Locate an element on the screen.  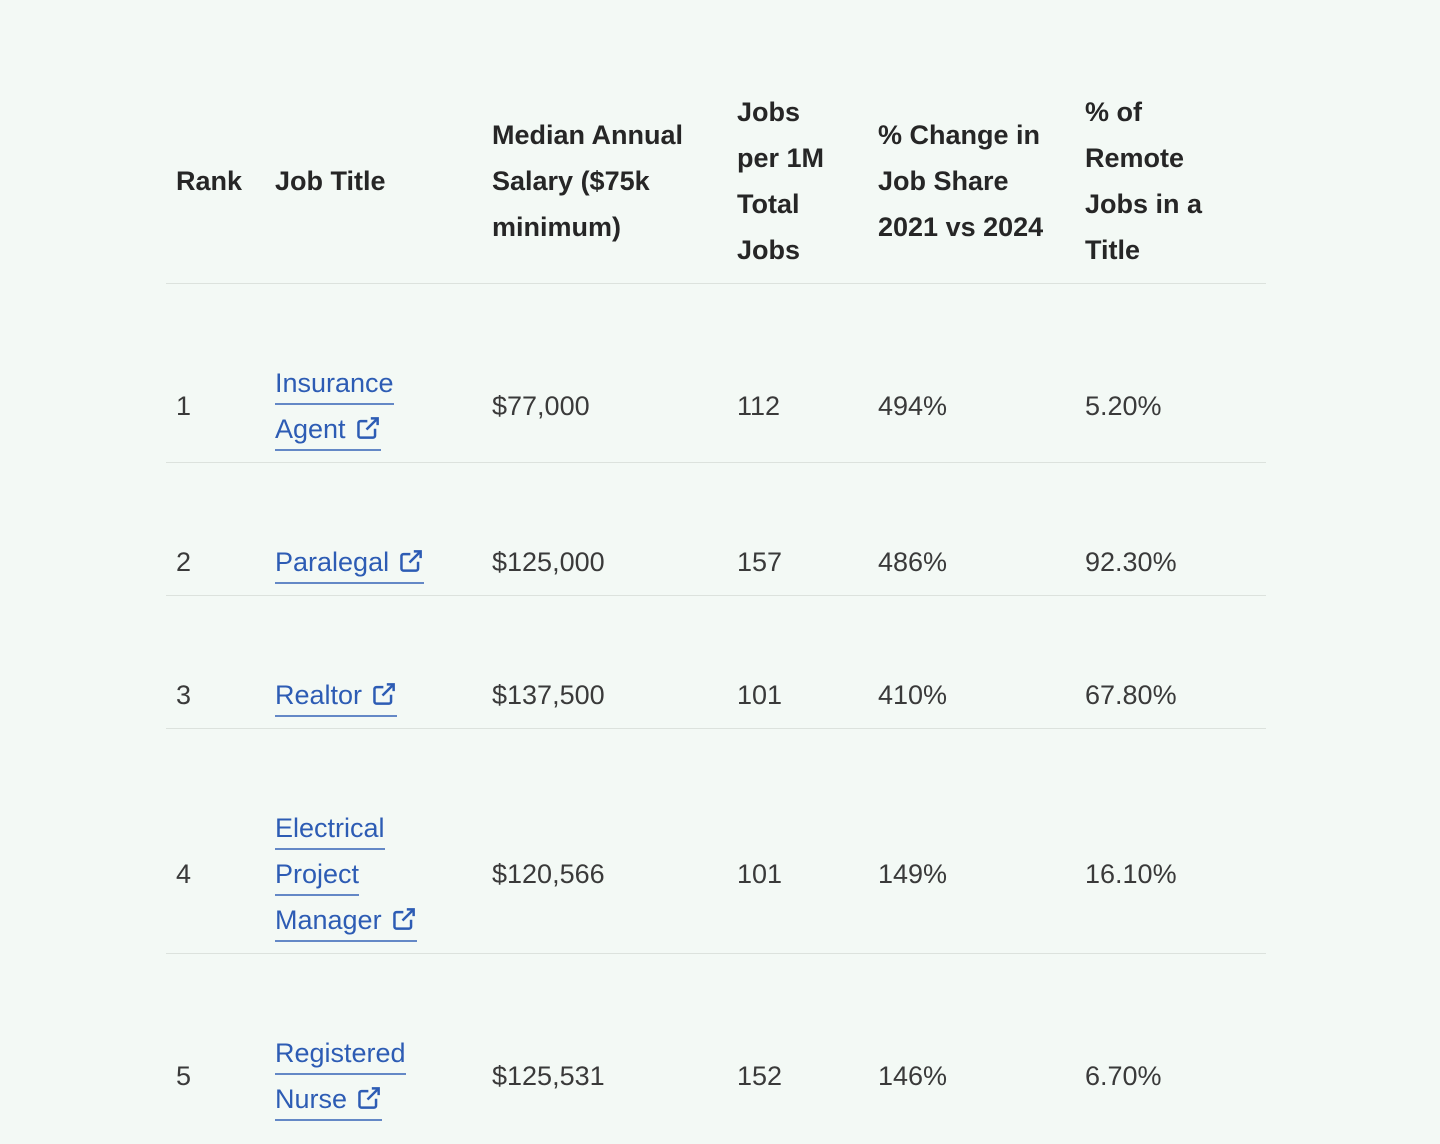
job-title-link: Realtor is located at coordinates (336, 698).